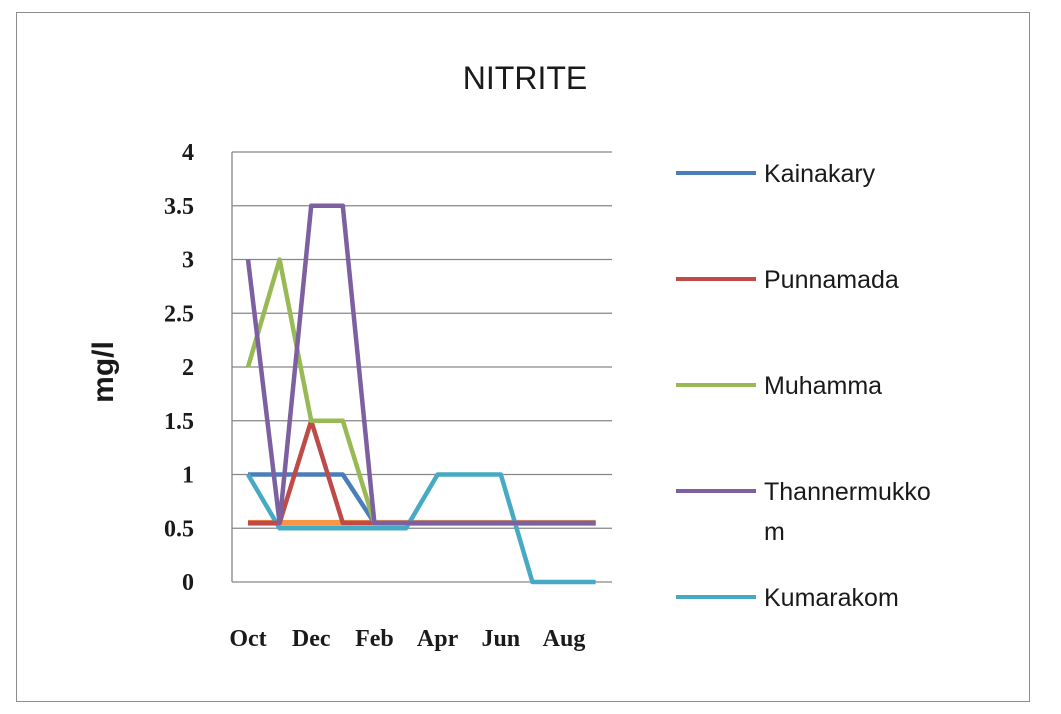  I want to click on legend-label: Kumarakom, so click(831, 598).